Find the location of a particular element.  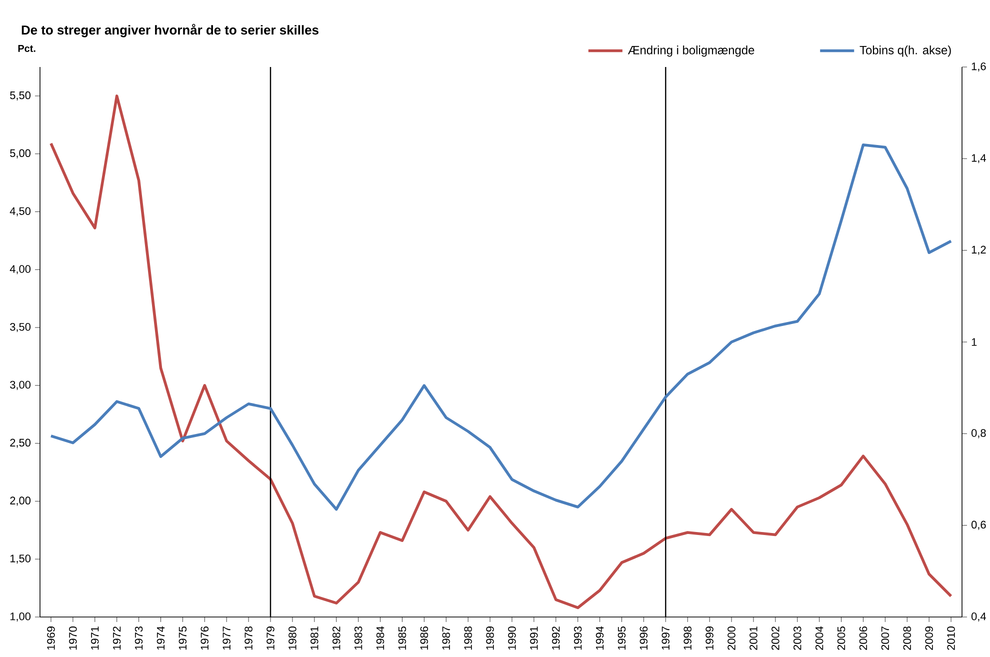

y-tick-label: 5,00 is located at coordinates (20, 153).